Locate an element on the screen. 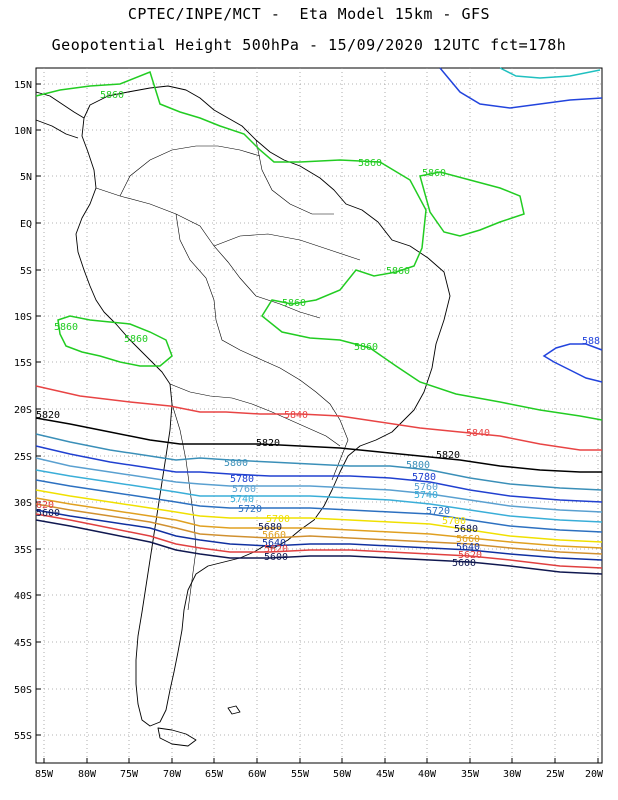 The image size is (618, 800). lat-label-15s: 15S is located at coordinates (23, 363).